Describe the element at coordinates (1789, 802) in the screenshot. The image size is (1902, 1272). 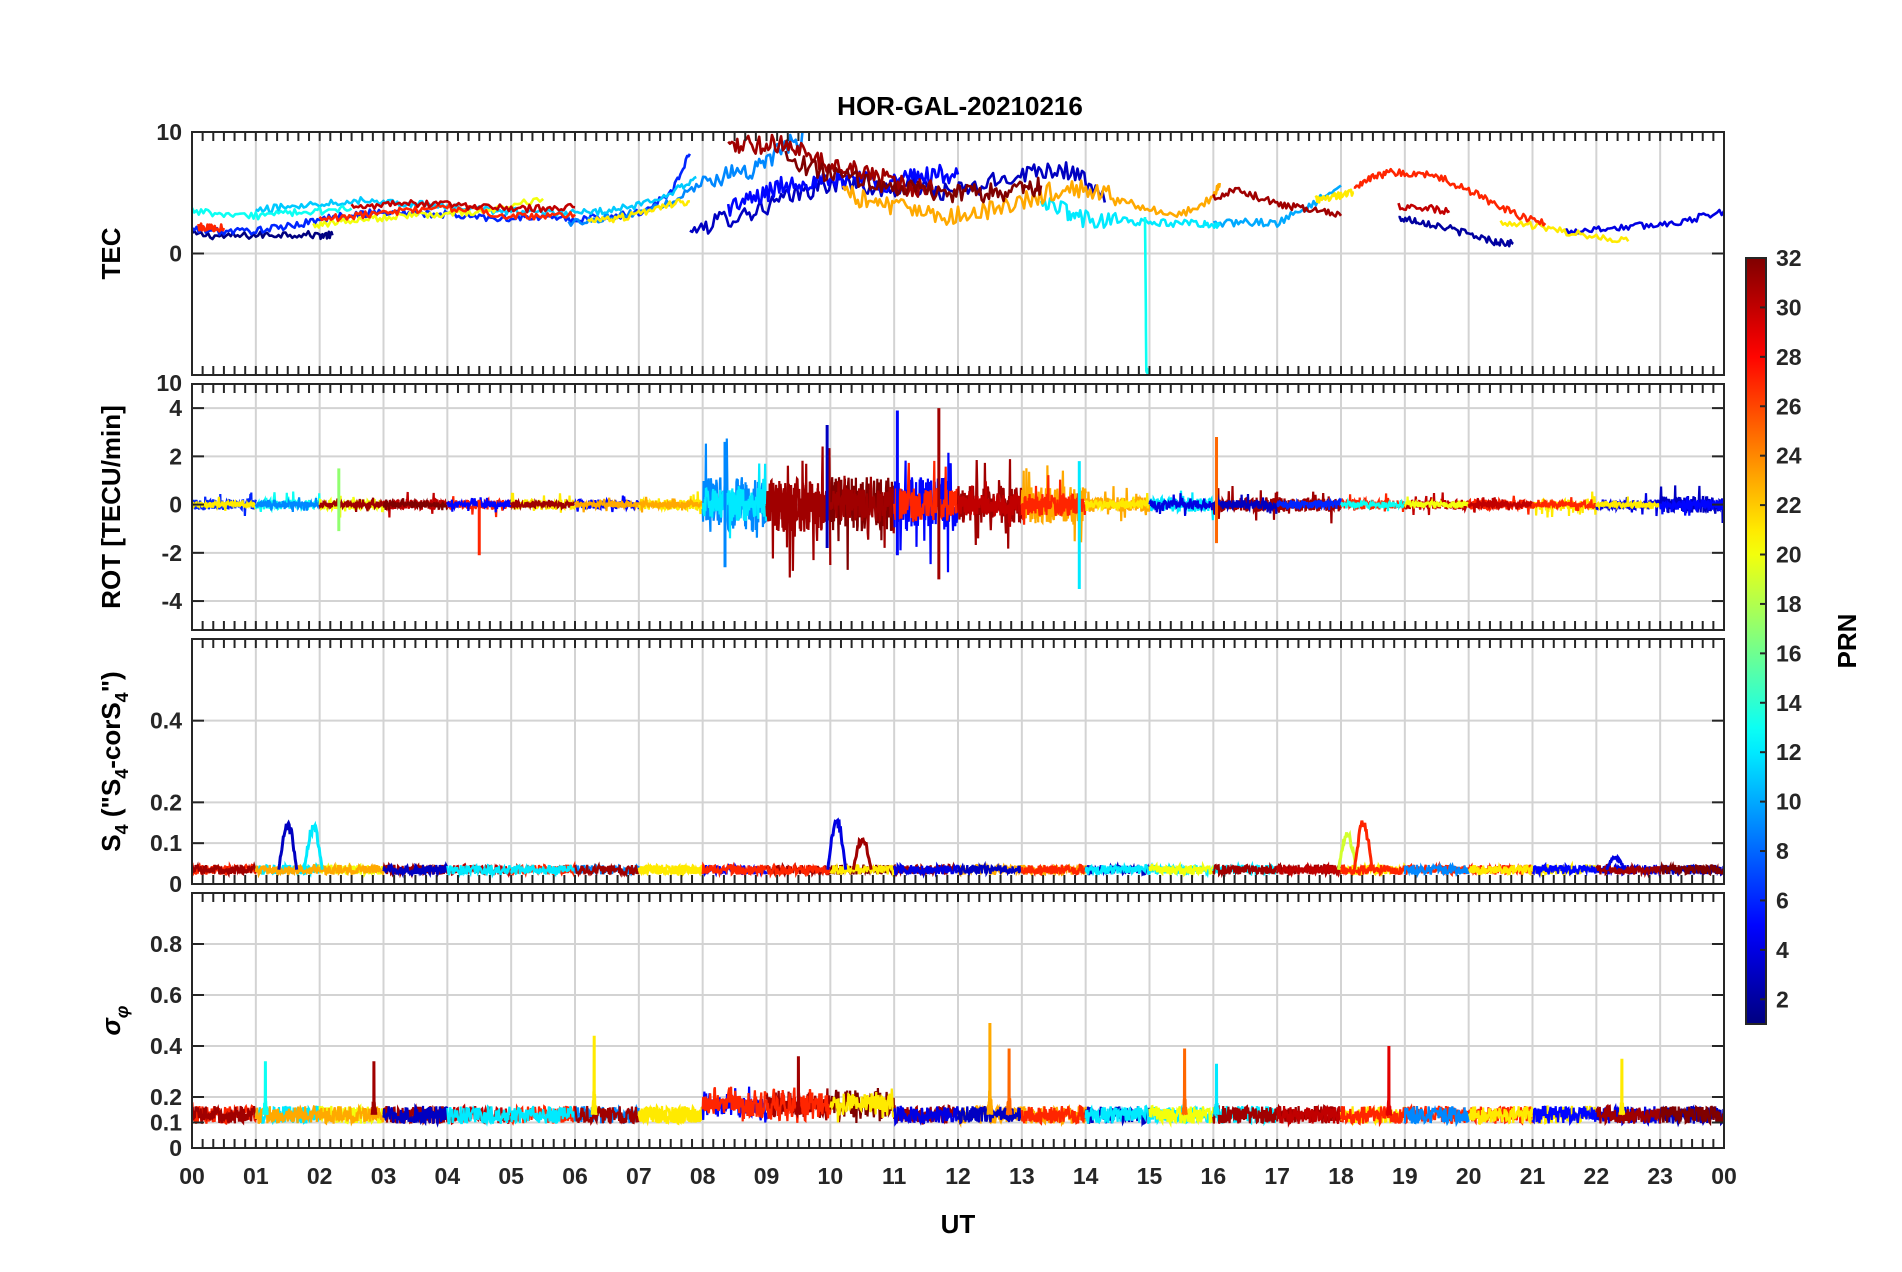
I see `colorbar-tick-label: 10` at that location.